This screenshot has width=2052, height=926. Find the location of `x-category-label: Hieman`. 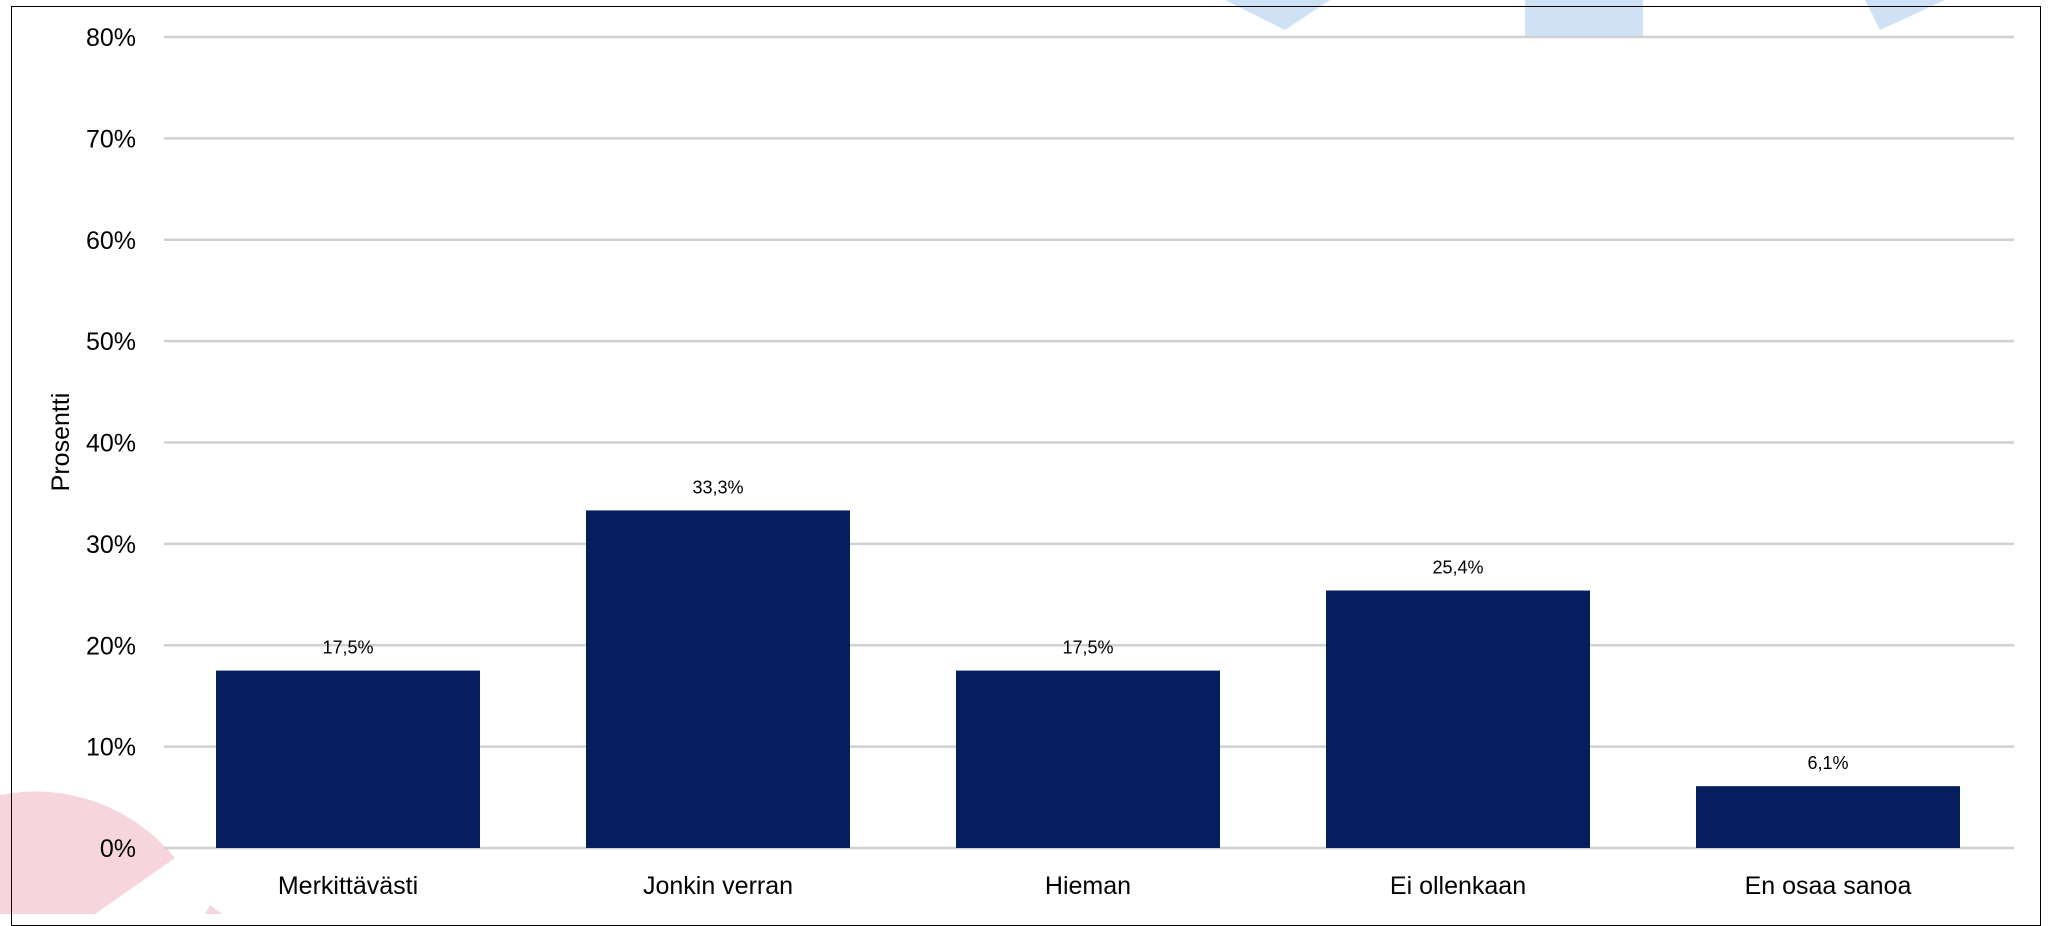

x-category-label: Hieman is located at coordinates (1088, 886).